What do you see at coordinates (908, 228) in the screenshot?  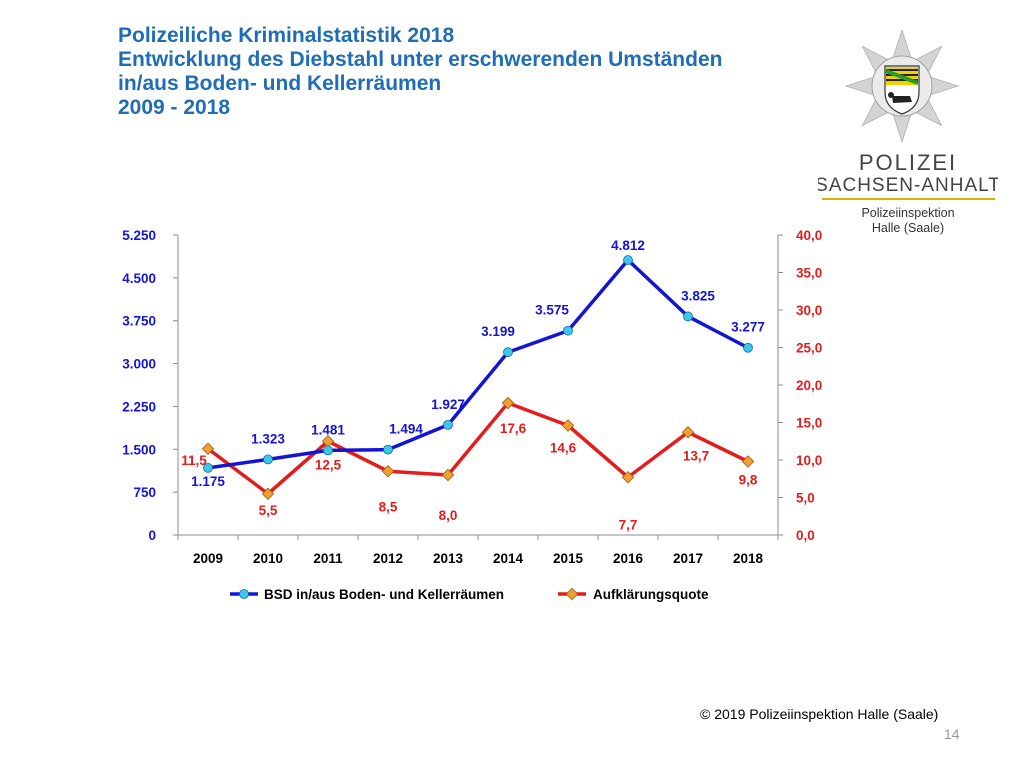 I see `logo-sub-2: Halle (Saale)` at bounding box center [908, 228].